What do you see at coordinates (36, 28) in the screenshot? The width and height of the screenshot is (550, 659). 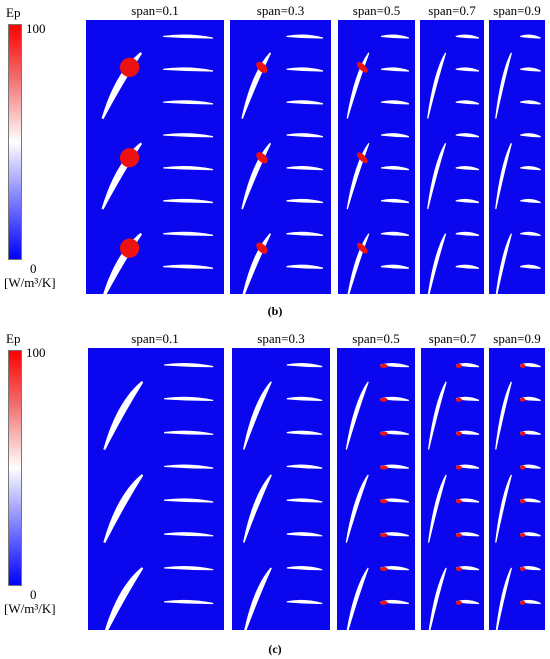 I see `colorbar-max-label: 100` at bounding box center [36, 28].